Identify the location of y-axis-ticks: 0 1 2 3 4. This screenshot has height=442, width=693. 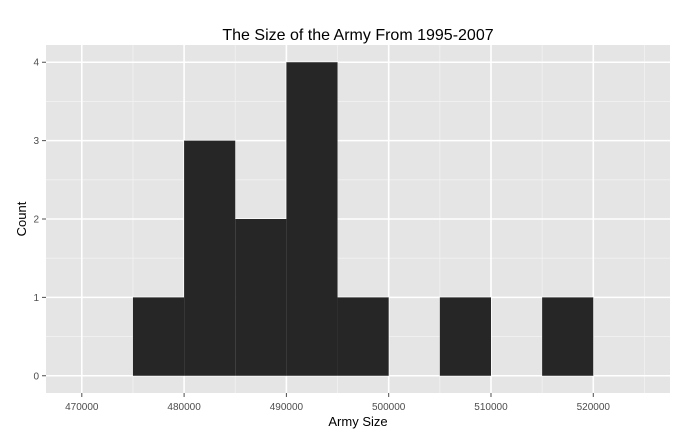
(39, 220).